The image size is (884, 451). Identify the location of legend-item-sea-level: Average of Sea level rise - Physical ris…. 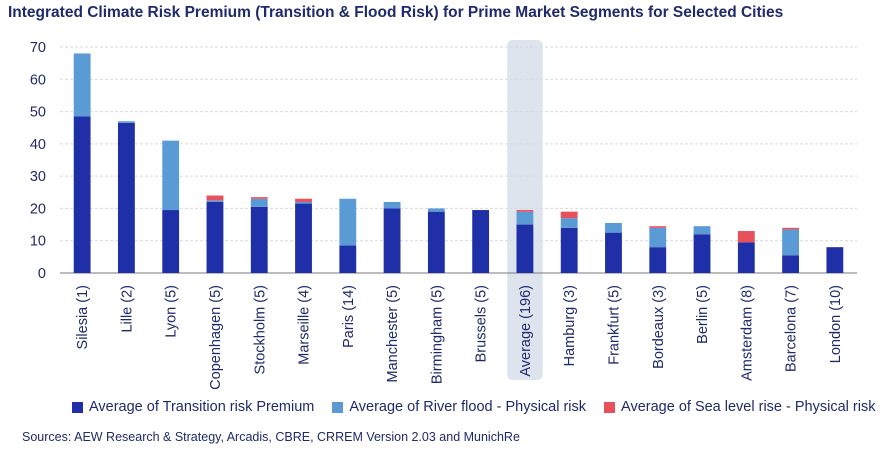
(739, 407).